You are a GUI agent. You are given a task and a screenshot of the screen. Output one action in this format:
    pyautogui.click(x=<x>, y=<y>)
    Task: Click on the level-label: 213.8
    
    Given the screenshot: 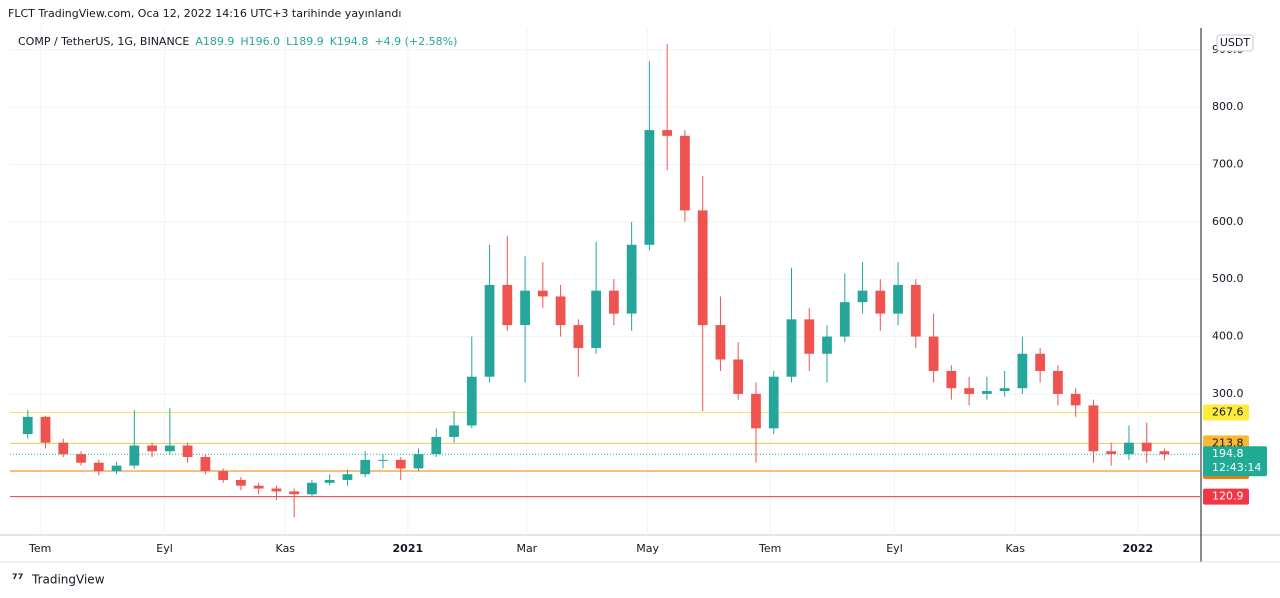 What is the action you would take?
    pyautogui.click(x=1228, y=442)
    